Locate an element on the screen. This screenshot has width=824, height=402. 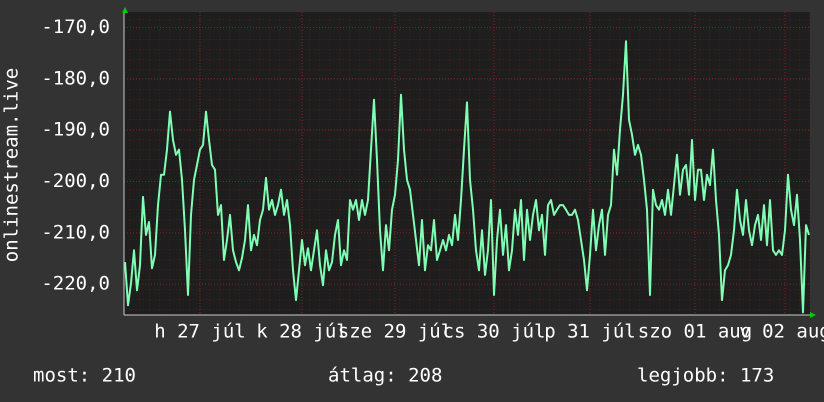
x-tick-label: cs 30 júl is located at coordinates (494, 332).